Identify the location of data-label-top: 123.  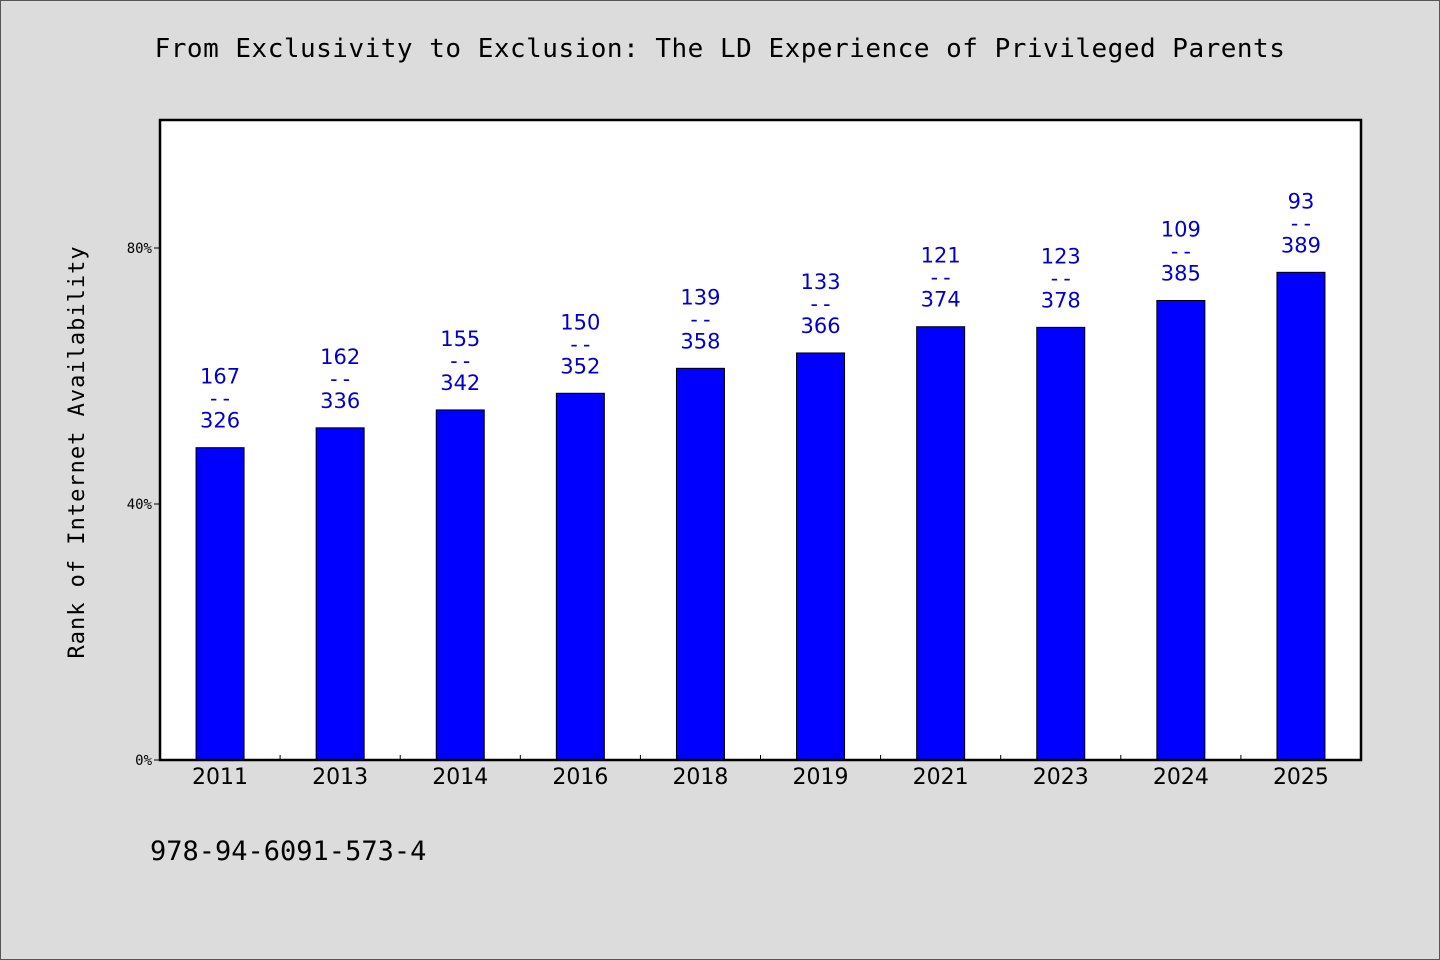
(1061, 256).